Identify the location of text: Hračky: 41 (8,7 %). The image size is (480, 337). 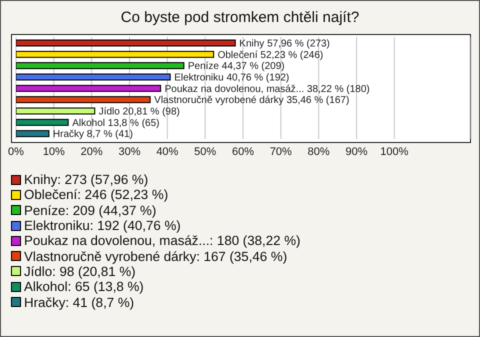
(79, 302).